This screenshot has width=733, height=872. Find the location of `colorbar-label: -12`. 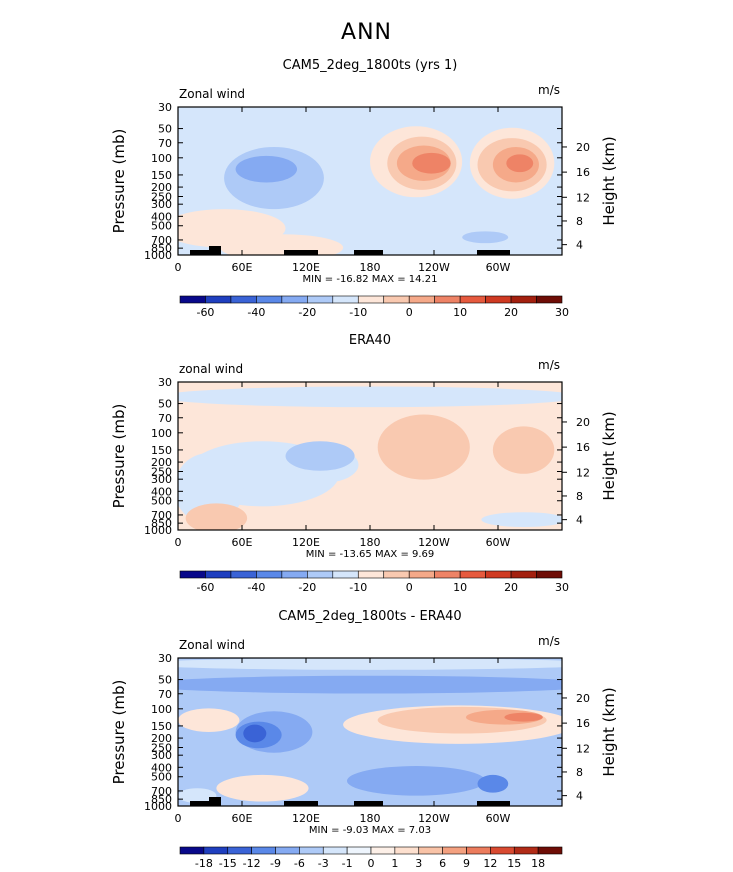

colorbar-label: -12 is located at coordinates (252, 863).